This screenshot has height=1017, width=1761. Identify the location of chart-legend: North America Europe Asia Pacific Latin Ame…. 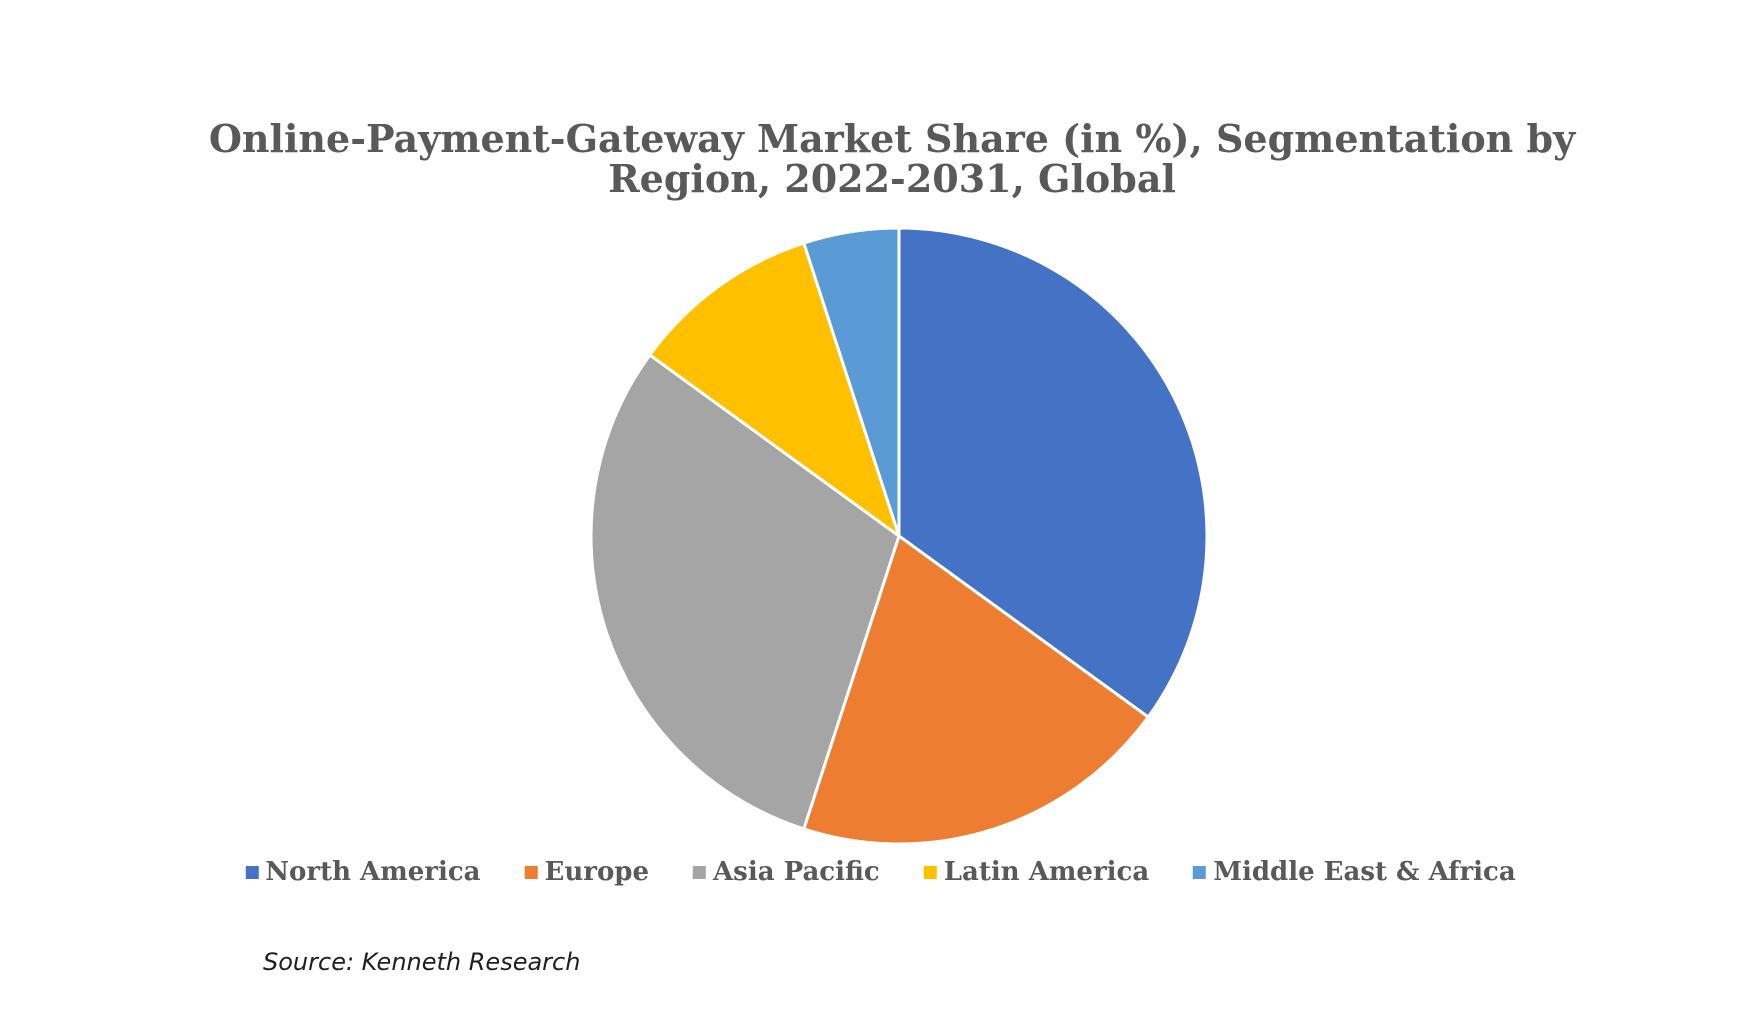
(880, 872).